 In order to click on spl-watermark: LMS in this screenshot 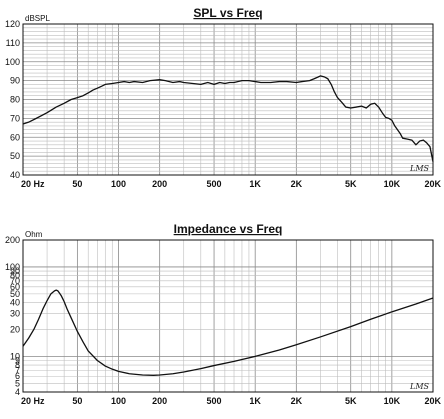, I will do `click(419, 168)`.